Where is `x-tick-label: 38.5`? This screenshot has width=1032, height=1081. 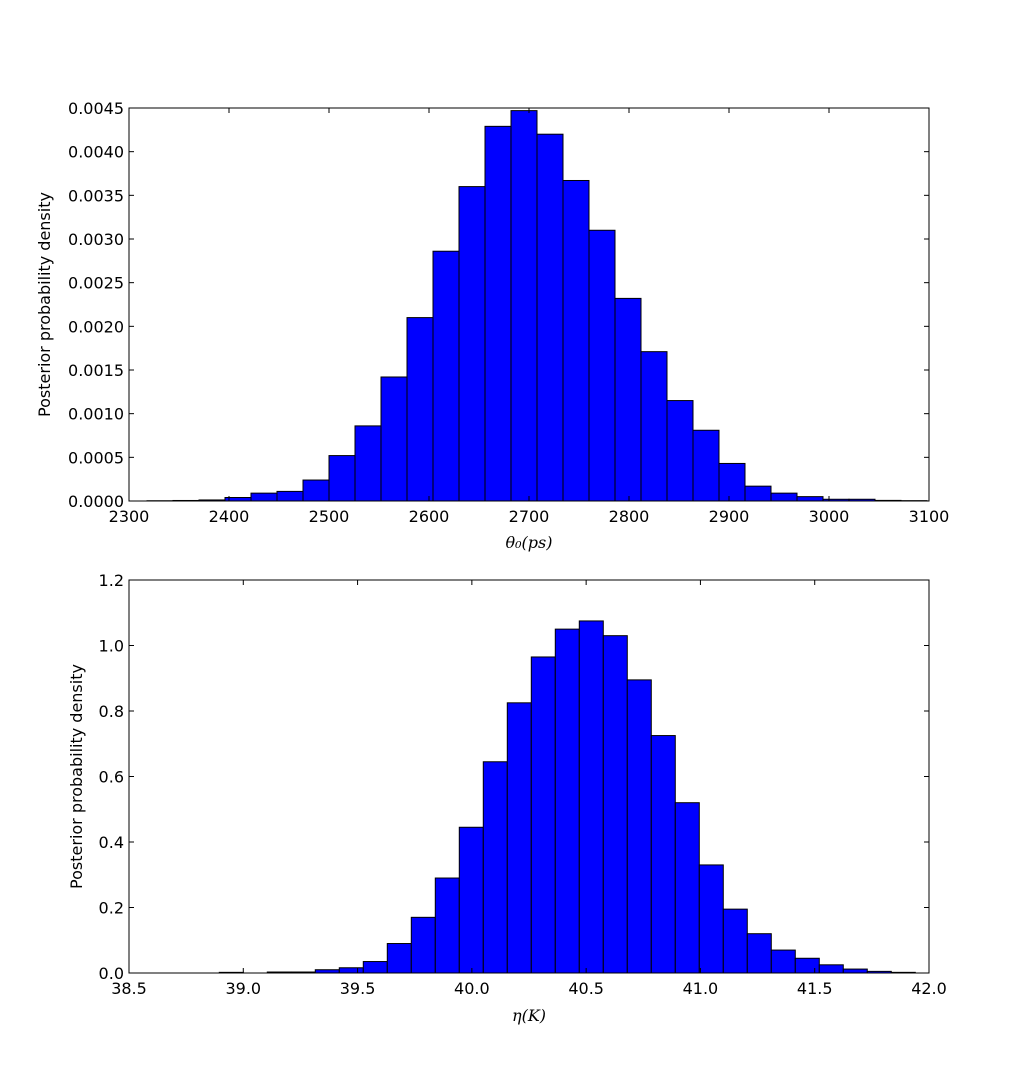
x-tick-label: 38.5 is located at coordinates (129, 988).